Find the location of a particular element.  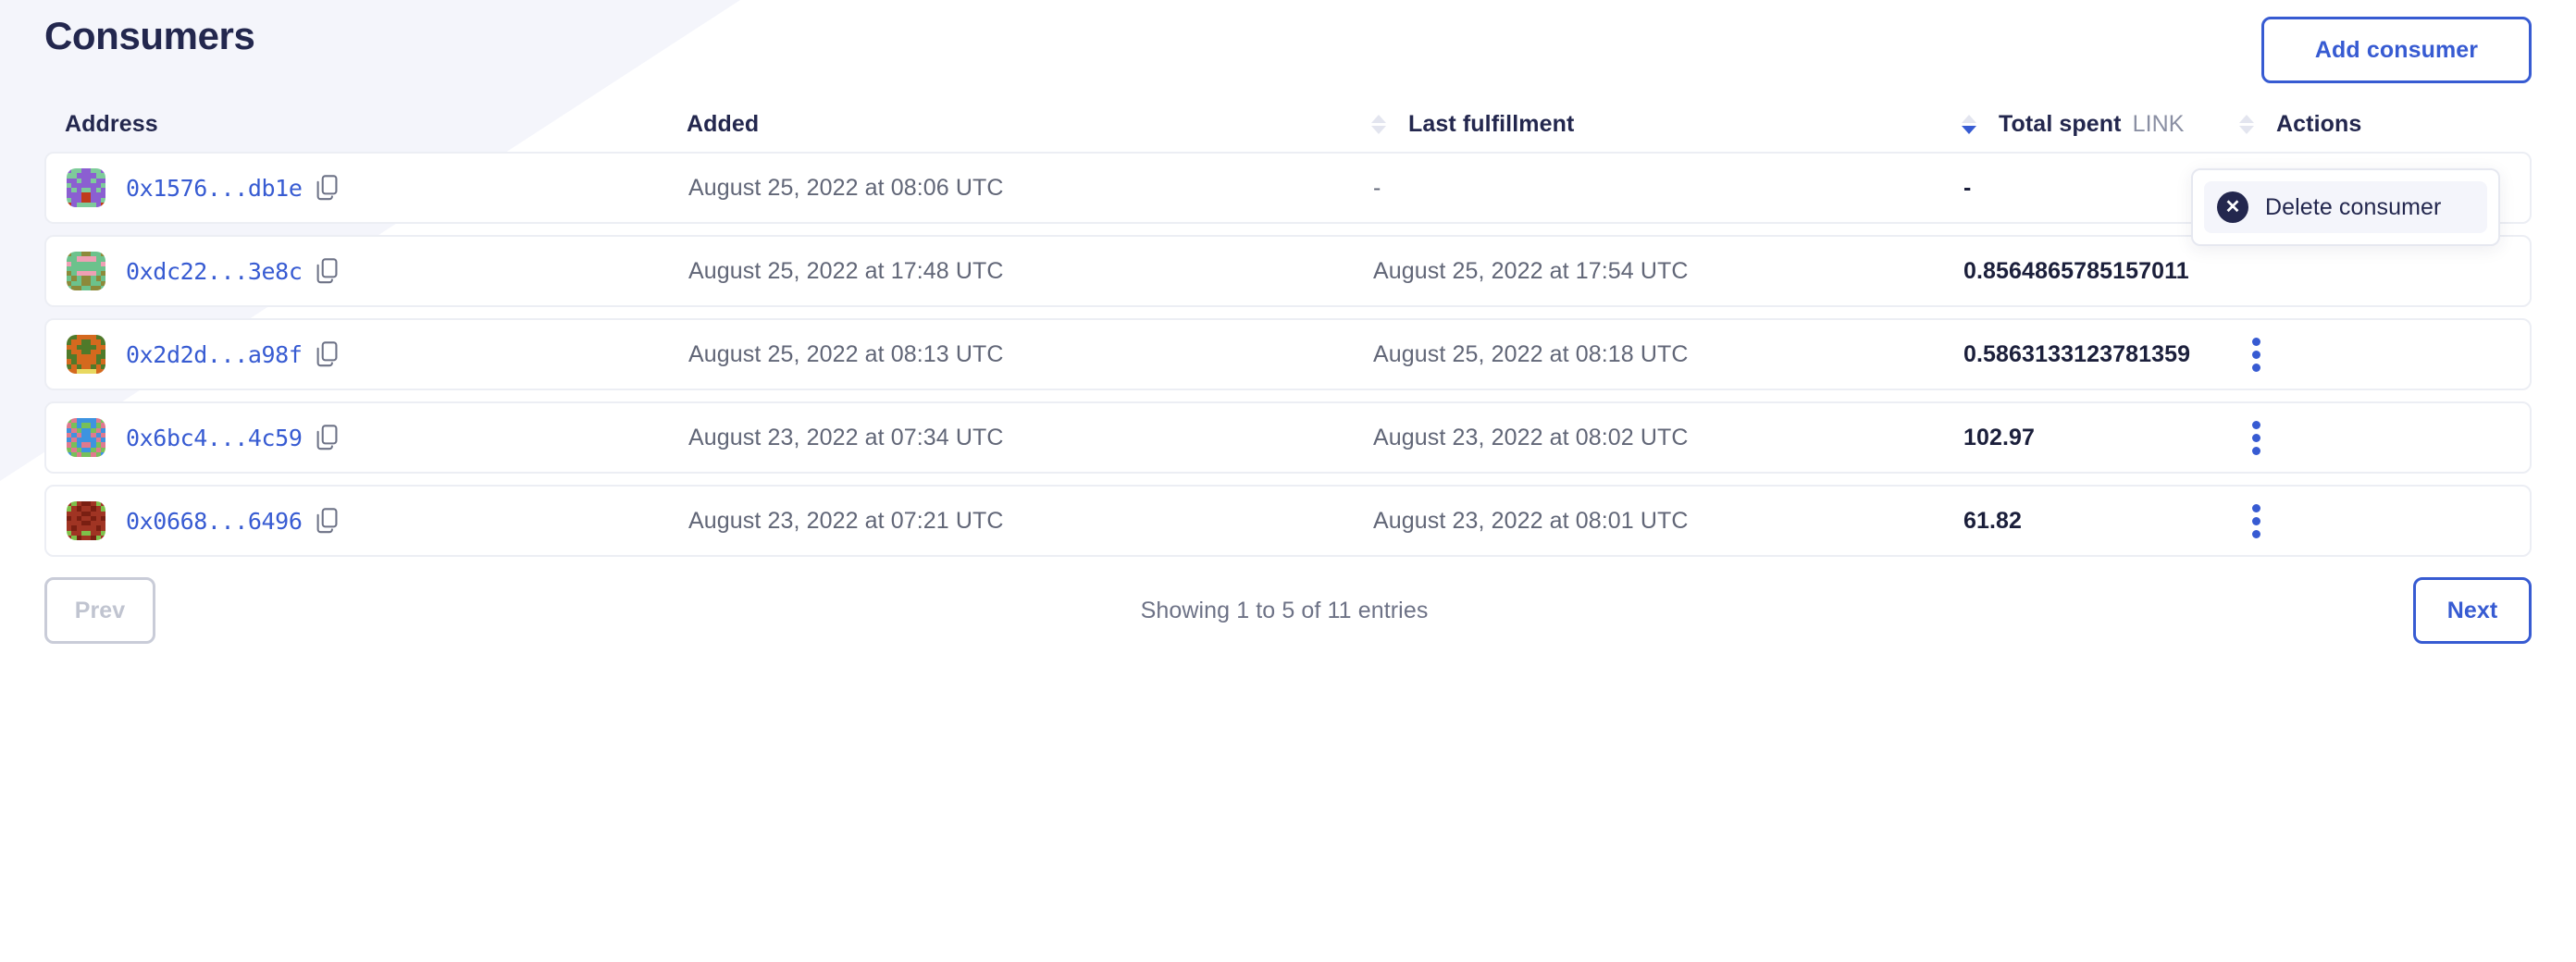

column-header-actions-label: Actions is located at coordinates (2319, 124).